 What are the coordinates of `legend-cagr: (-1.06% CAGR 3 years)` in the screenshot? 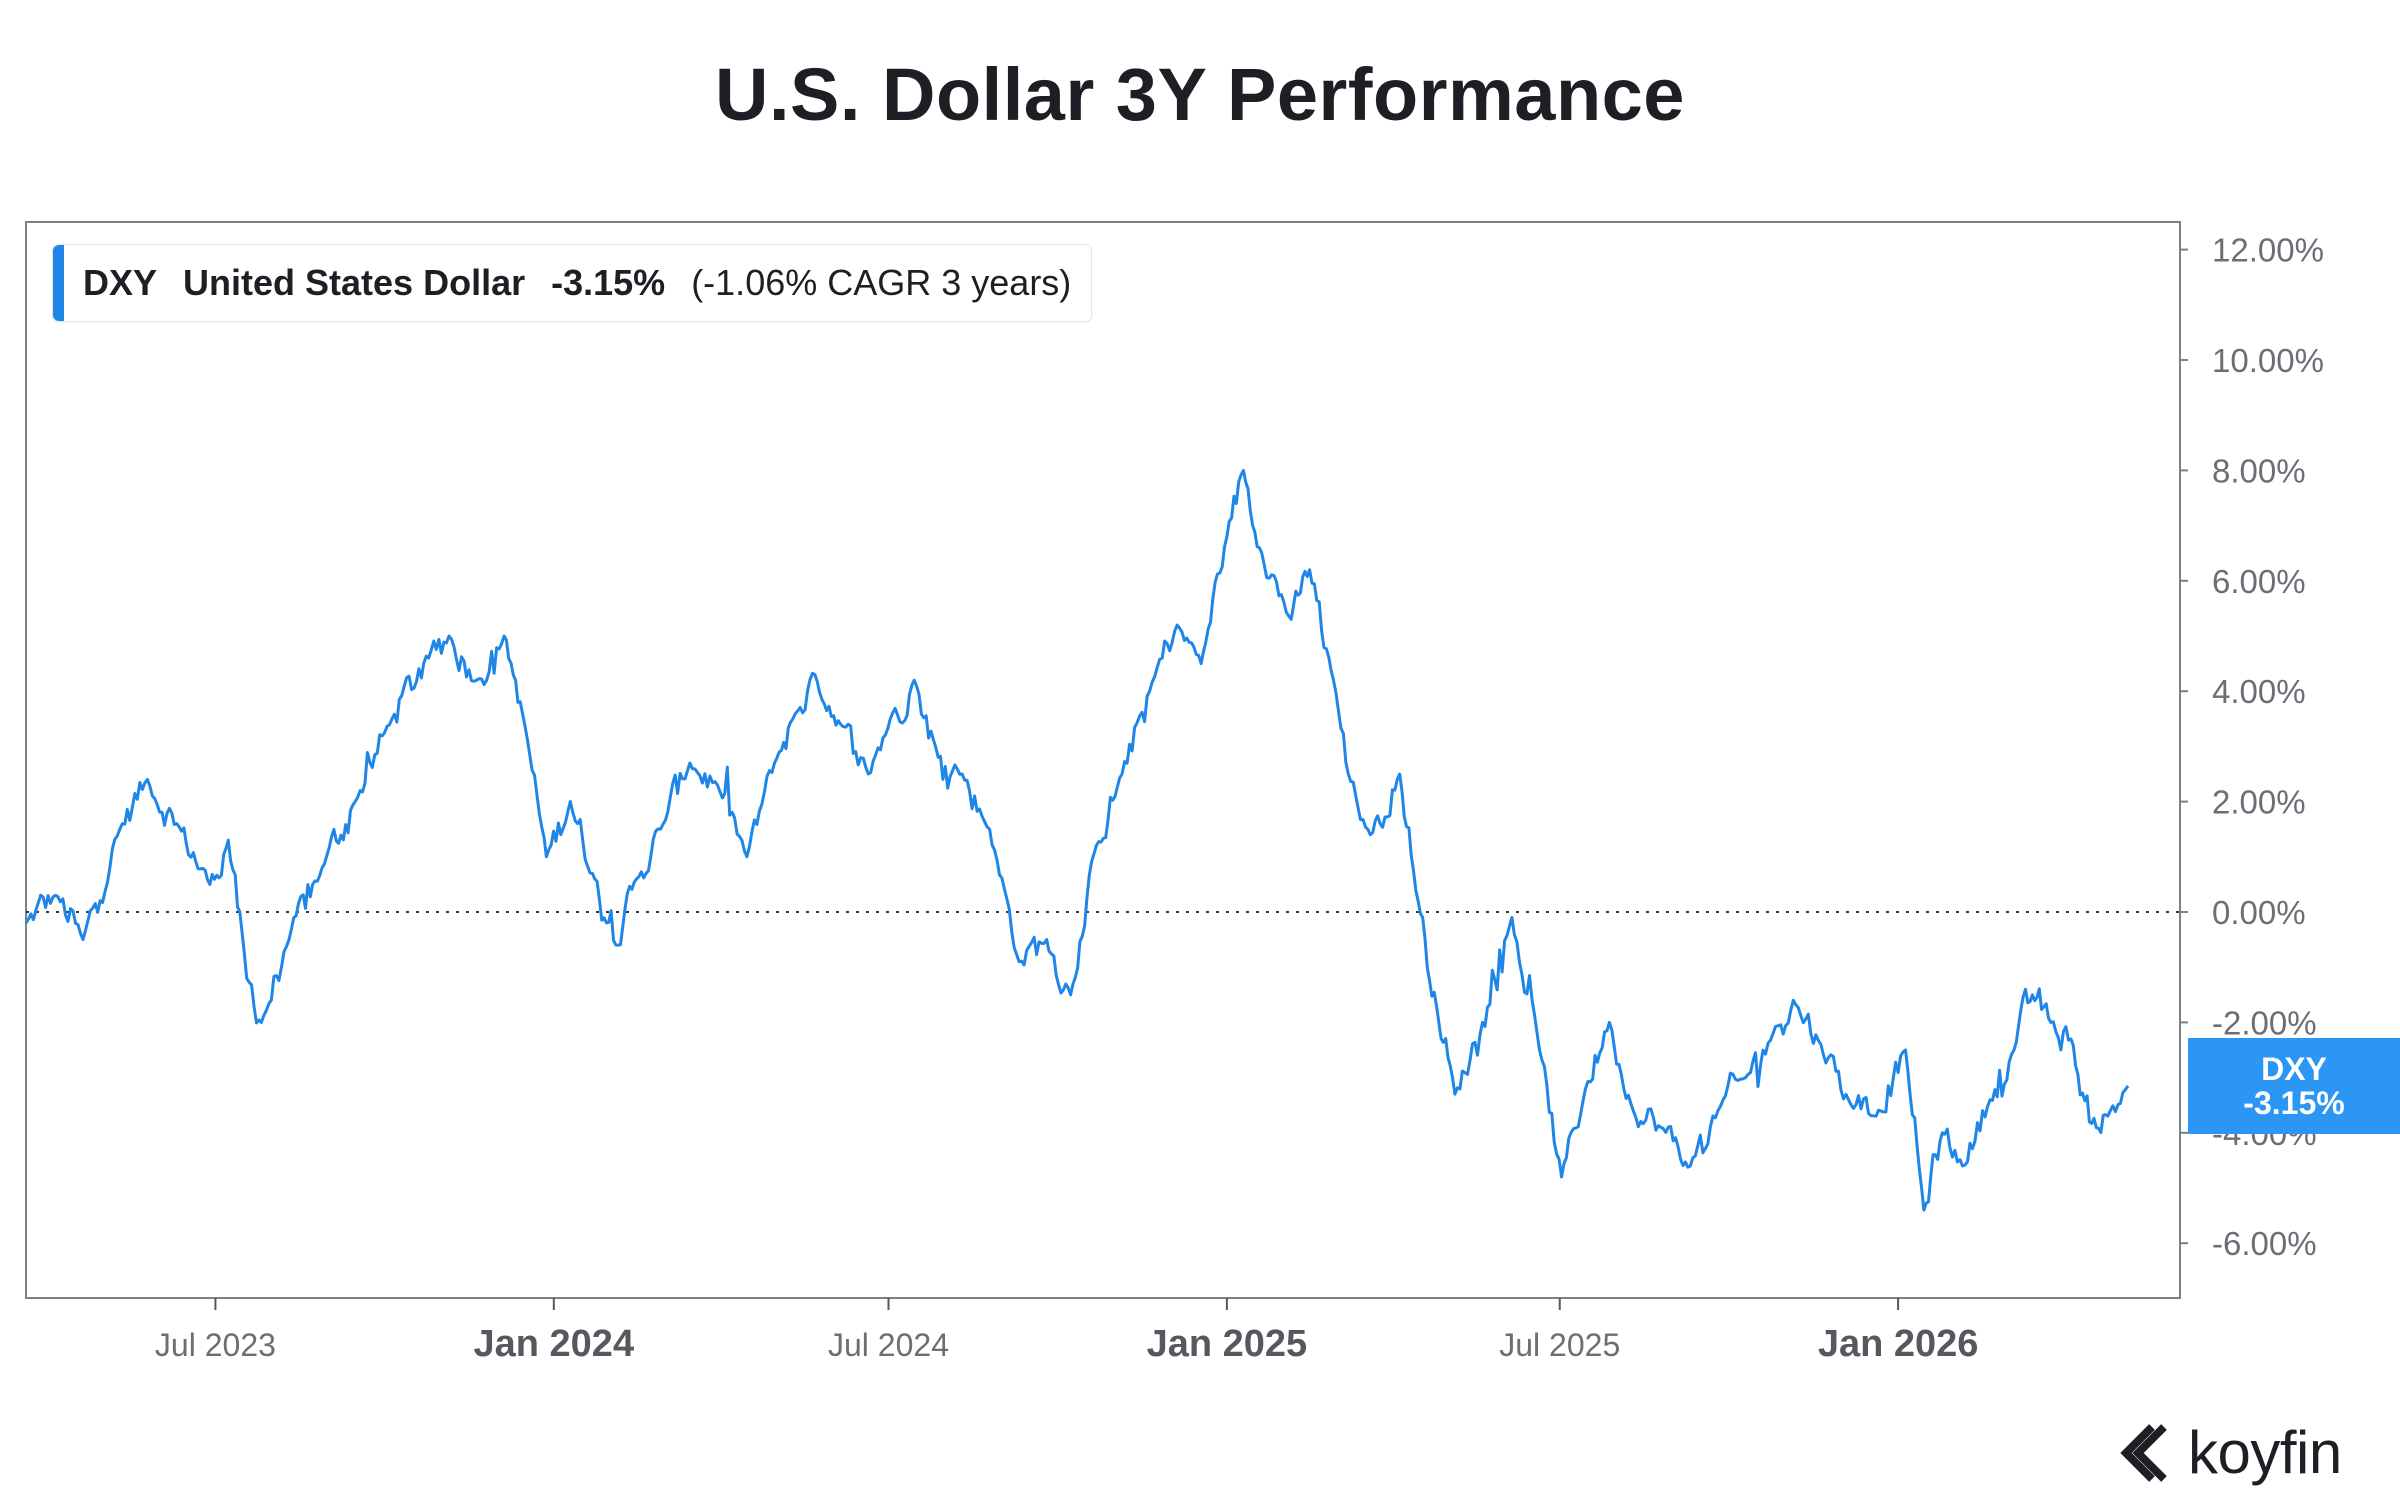 It's located at (881, 282).